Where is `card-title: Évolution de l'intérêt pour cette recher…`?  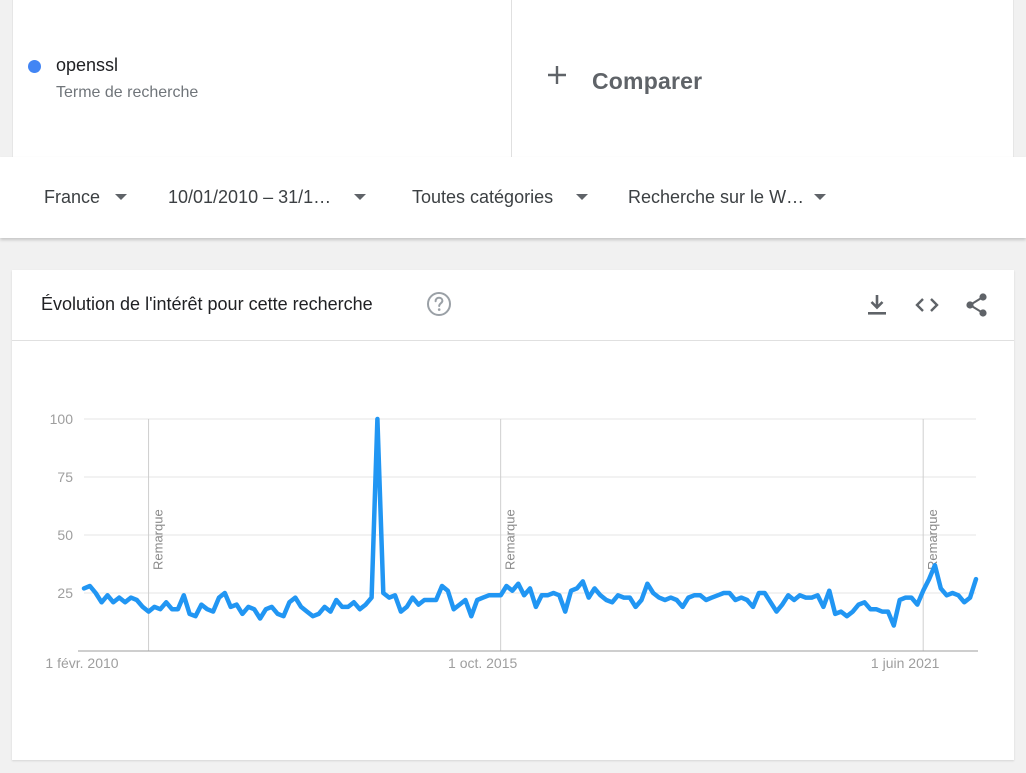 card-title: Évolution de l'intérêt pour cette recher… is located at coordinates (207, 304).